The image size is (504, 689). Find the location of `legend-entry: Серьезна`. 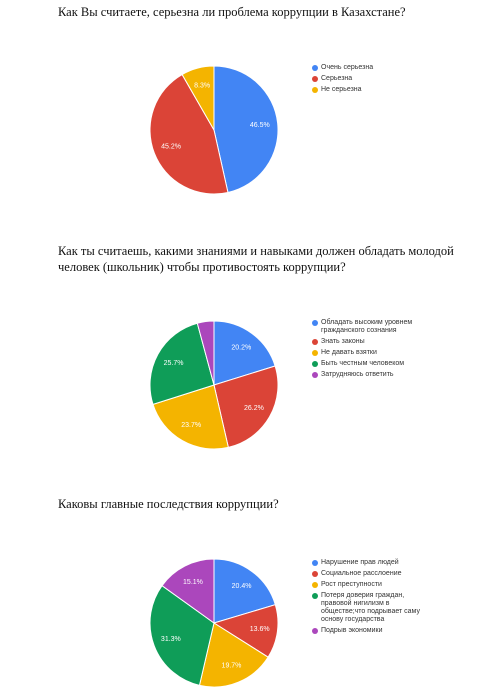

legend-entry: Серьезна is located at coordinates (367, 79).